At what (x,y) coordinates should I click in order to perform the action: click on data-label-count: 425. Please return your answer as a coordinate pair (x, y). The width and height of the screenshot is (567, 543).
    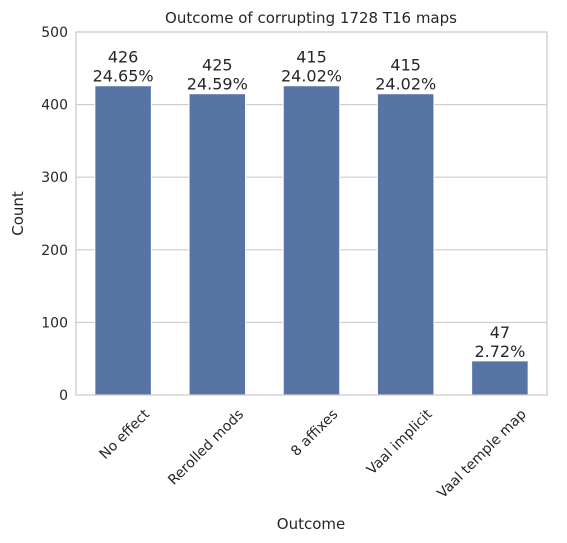
    Looking at the image, I should click on (217, 65).